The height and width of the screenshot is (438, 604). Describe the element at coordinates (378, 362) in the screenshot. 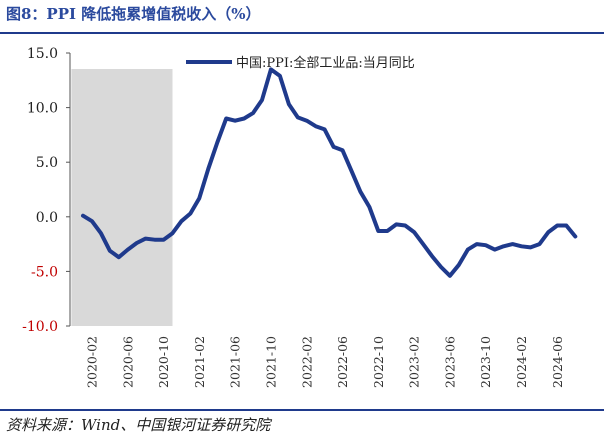

I see `x-tick-label: 2022-10` at that location.